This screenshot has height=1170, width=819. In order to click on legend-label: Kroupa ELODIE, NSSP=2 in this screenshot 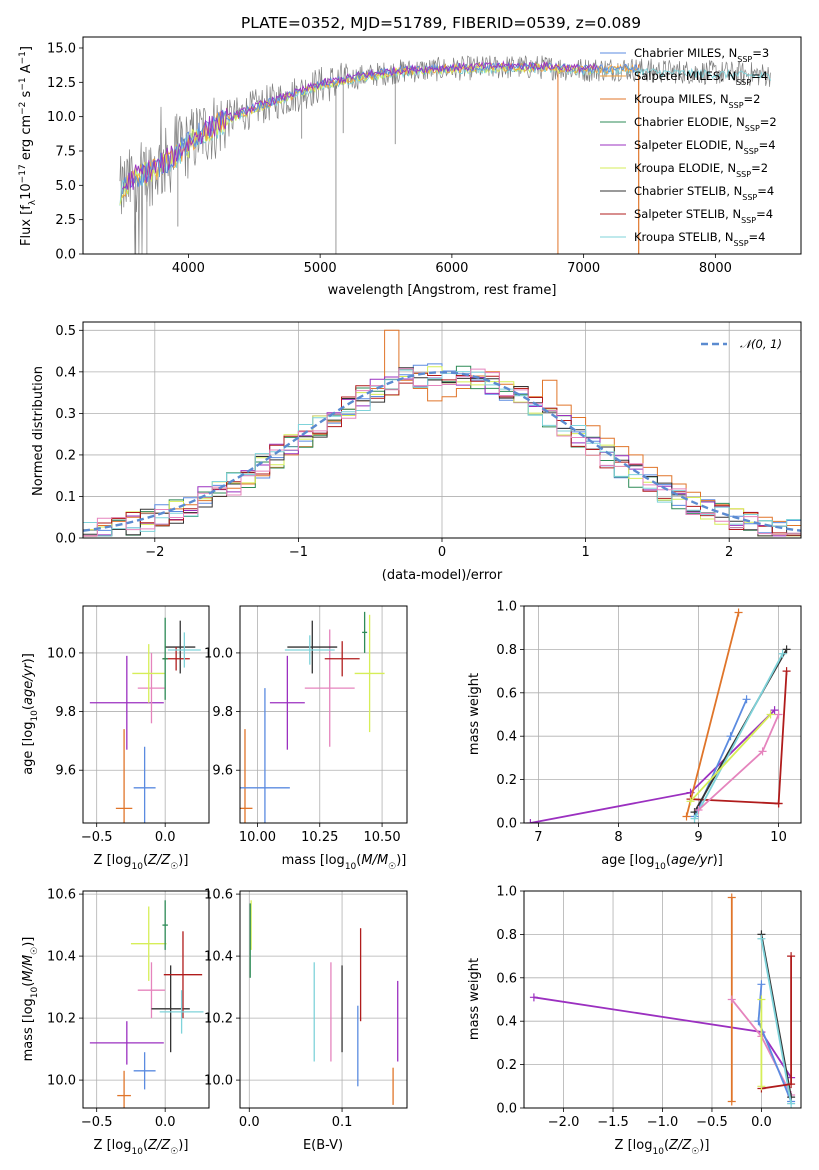, I will do `click(701, 170)`.